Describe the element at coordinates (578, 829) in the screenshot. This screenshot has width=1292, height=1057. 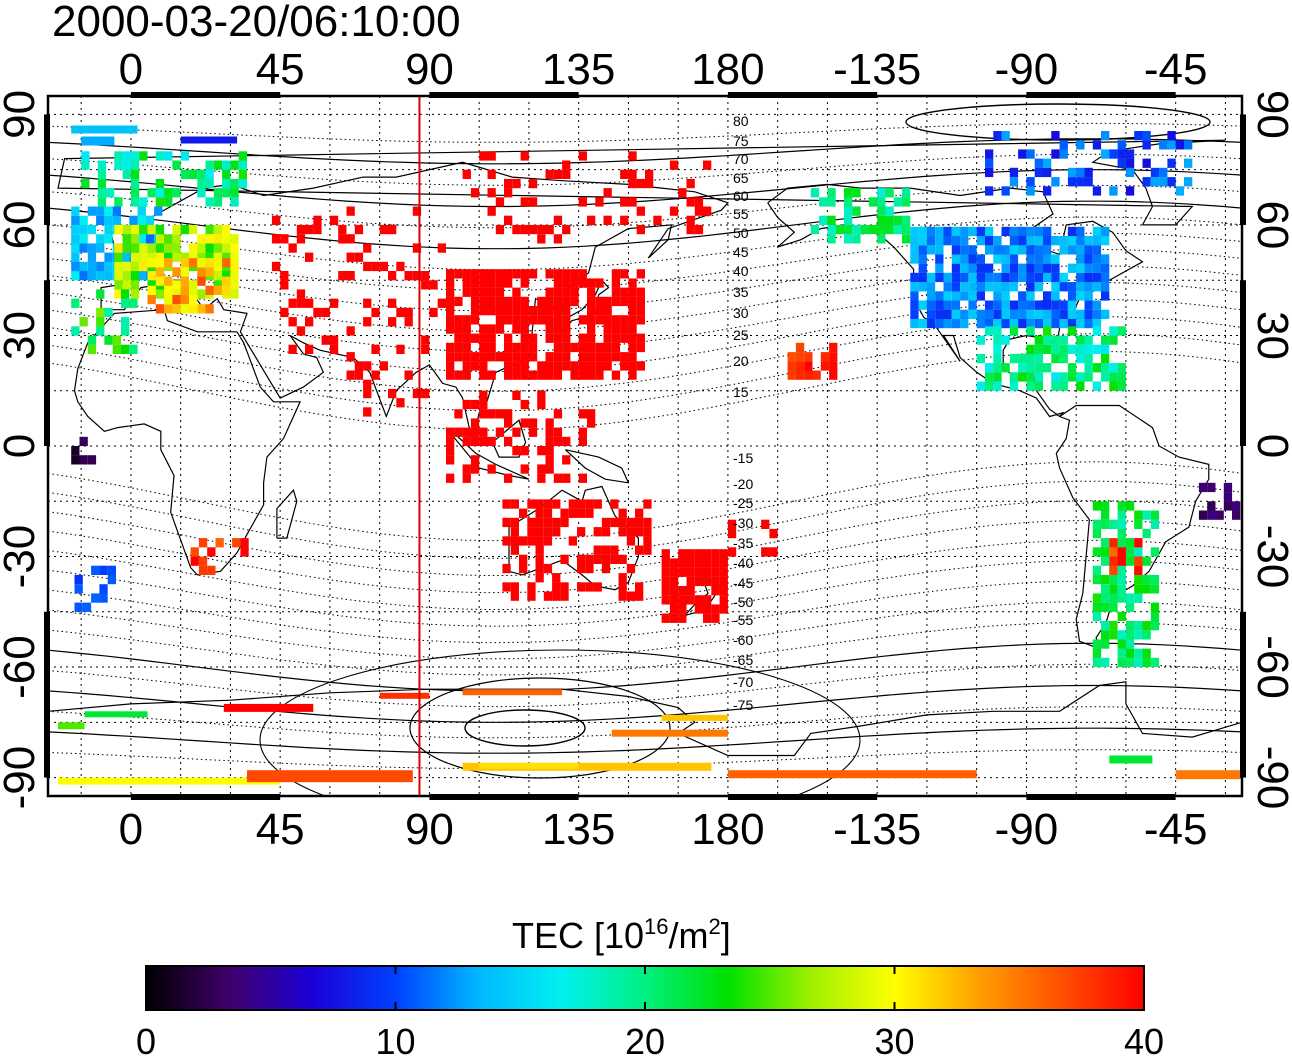
I see `x-tick-label-bottom: 135` at that location.